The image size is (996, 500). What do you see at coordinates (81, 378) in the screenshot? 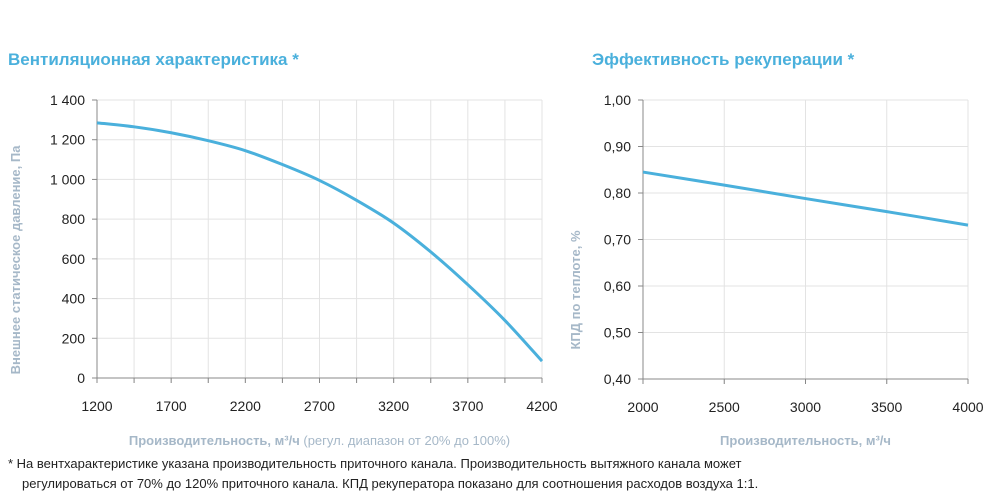
I see `y-tick-label: 0` at bounding box center [81, 378].